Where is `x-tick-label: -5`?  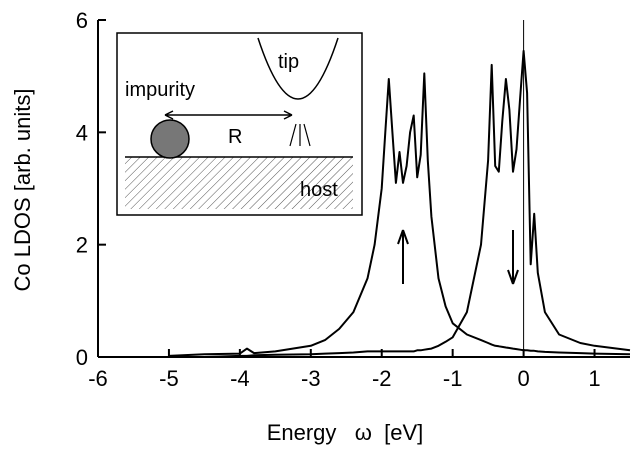 x-tick-label: -5 is located at coordinates (169, 378).